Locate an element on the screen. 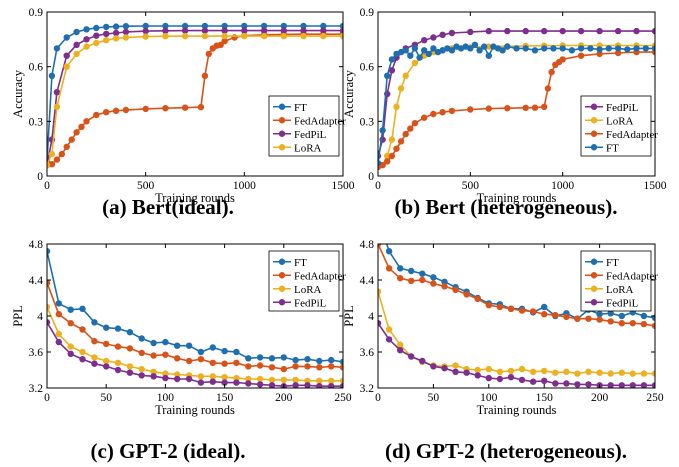 The width and height of the screenshot is (679, 467). y-axis-title: Accuracy is located at coordinates (18, 93).